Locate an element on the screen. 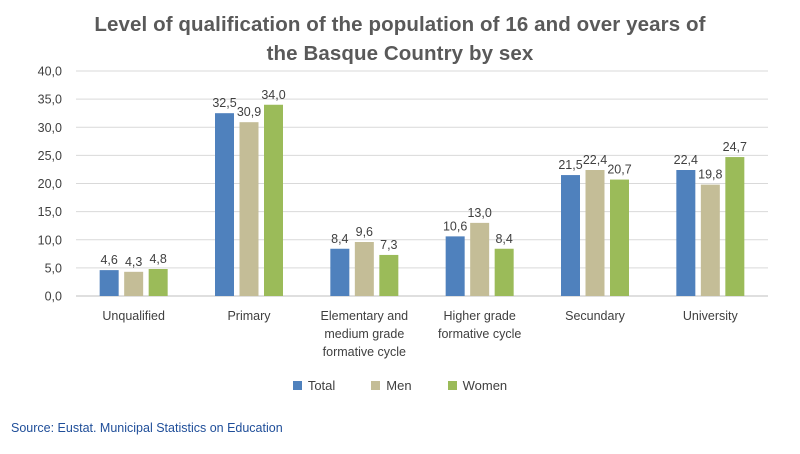 The width and height of the screenshot is (800, 454). legend-item-men: Men is located at coordinates (391, 385).